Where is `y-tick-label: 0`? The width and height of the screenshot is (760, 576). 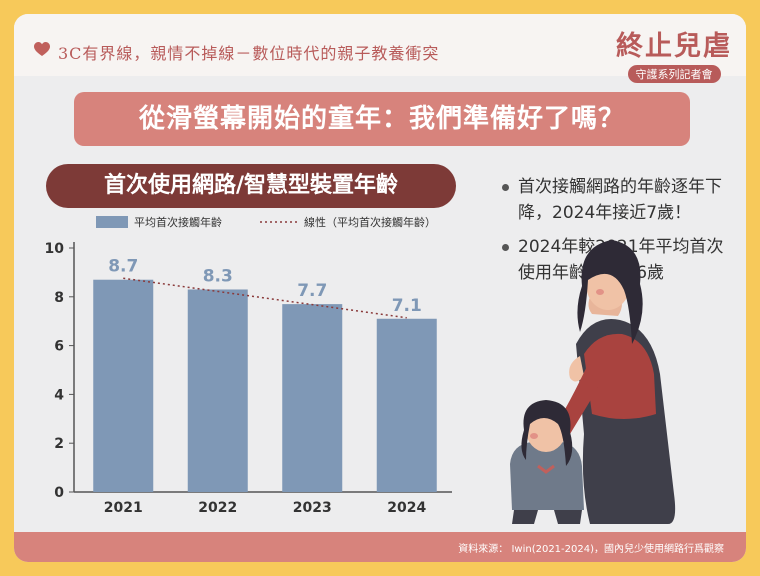 y-tick-label: 0 is located at coordinates (59, 493).